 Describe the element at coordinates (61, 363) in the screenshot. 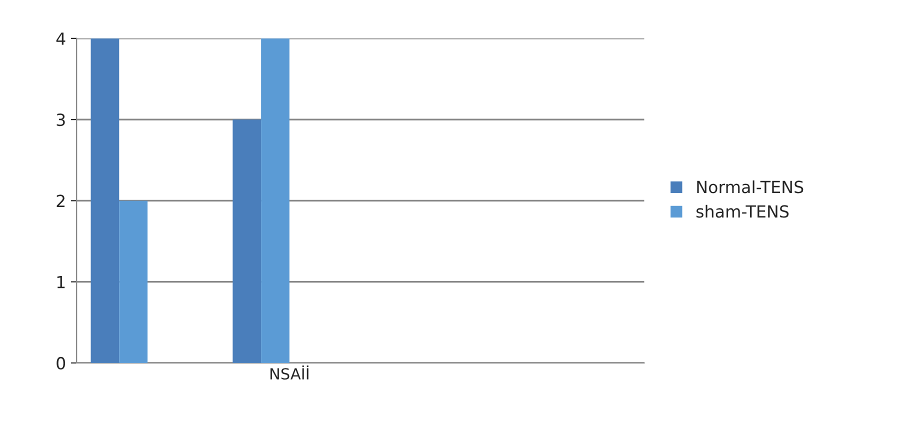

I see `y-tick-label: 0` at that location.